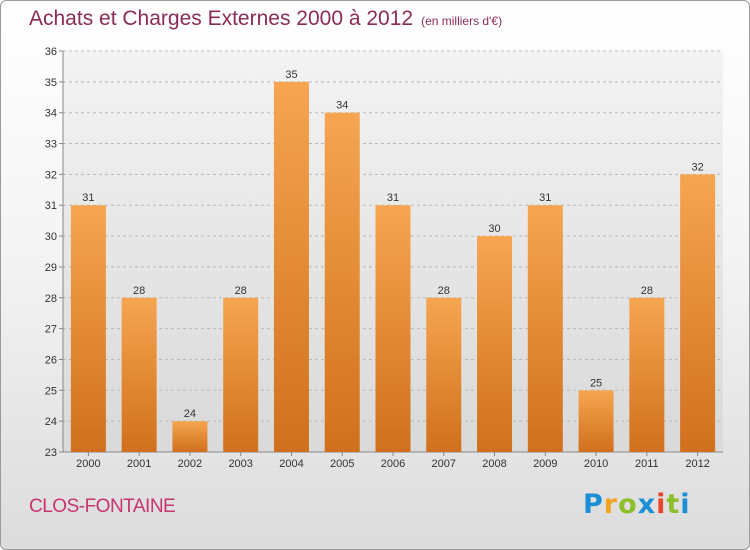  I want to click on x-tick-label: 2007, so click(444, 464).